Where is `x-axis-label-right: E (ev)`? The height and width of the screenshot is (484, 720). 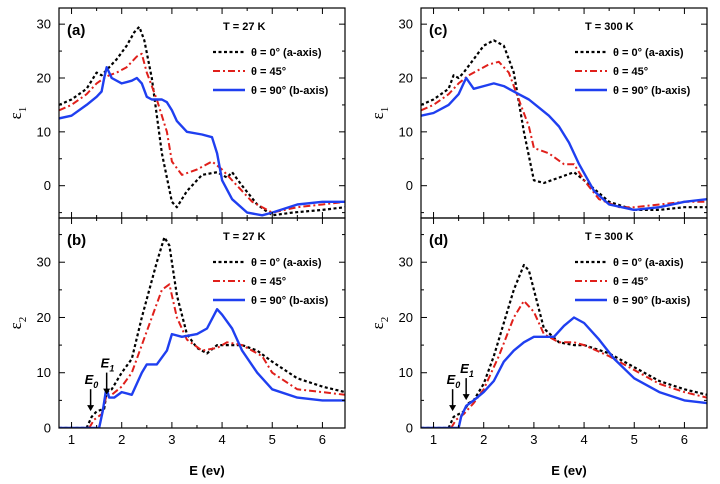
x-axis-label-right: E (ev) is located at coordinates (568, 470).